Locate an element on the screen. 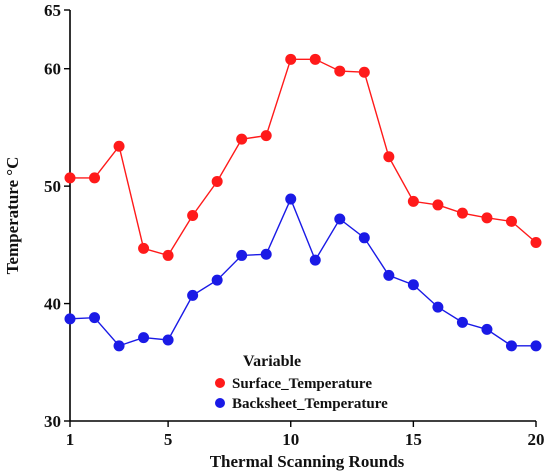 The height and width of the screenshot is (475, 550). legend-label: Surface_Temperature is located at coordinates (302, 384).